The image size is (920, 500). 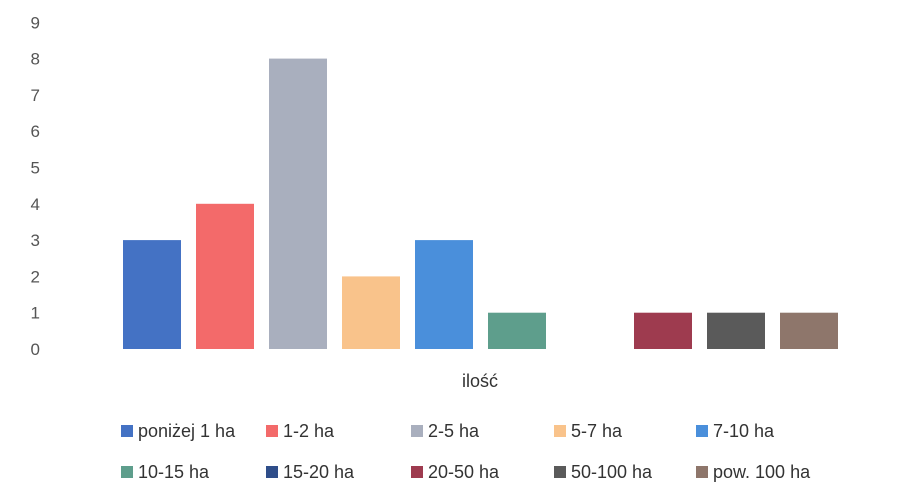 What do you see at coordinates (35, 240) in the screenshot?
I see `y-tick-label-3: 3` at bounding box center [35, 240].